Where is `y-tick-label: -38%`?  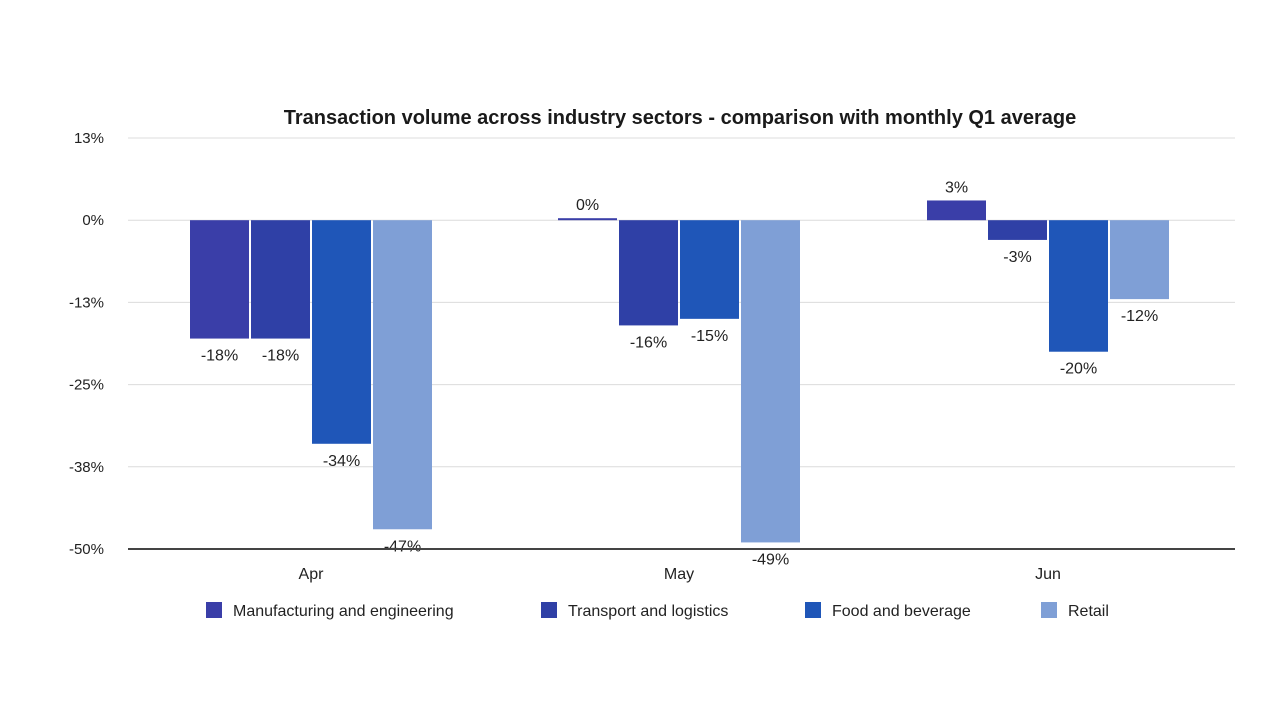 y-tick-label: -38% is located at coordinates (86, 467).